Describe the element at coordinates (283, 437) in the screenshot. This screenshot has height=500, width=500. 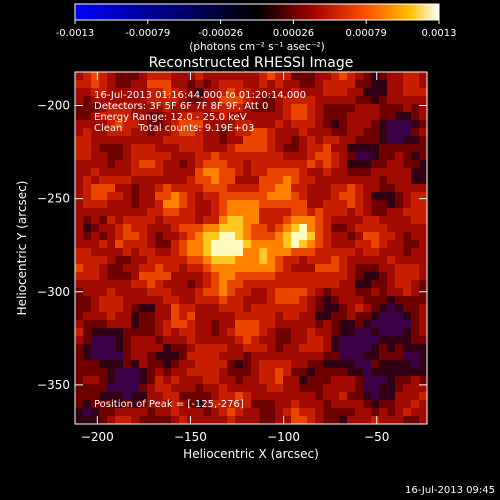
I see `x-tick-label: −100` at that location.